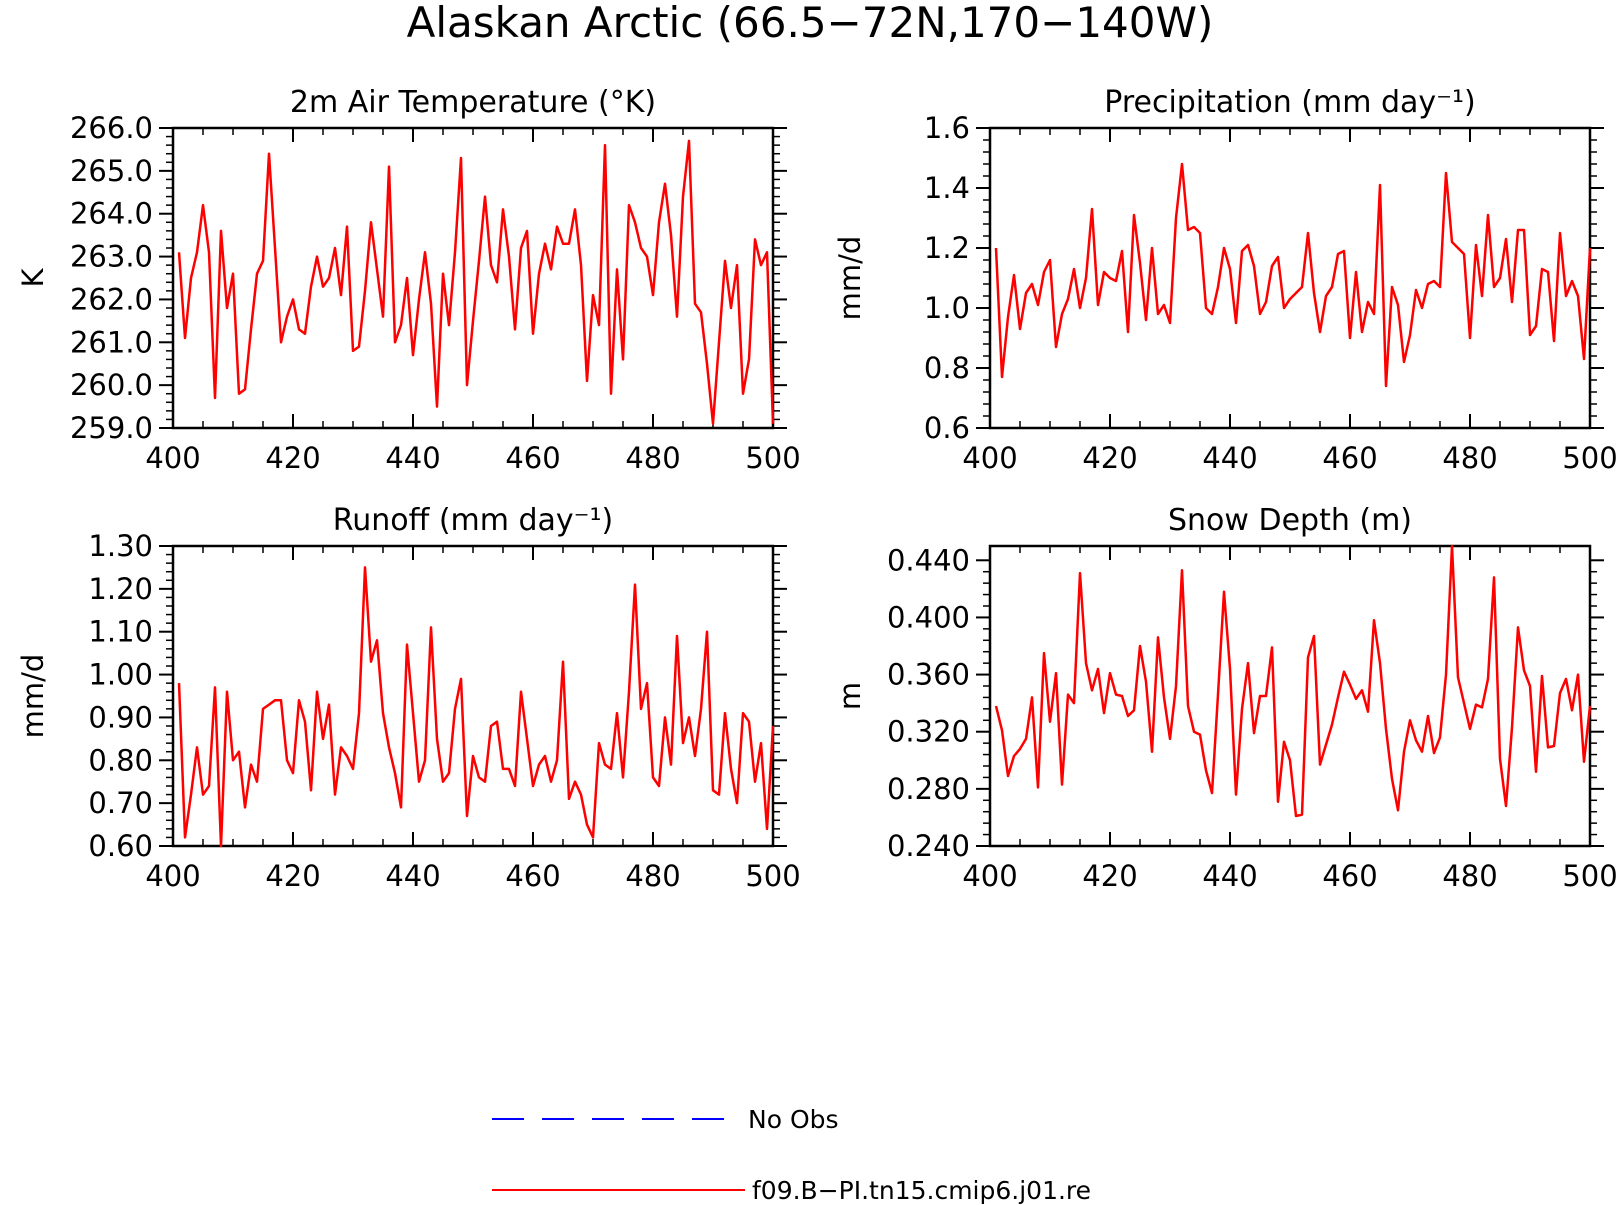  I want to click on y-tick-label: 266.0, so click(111, 128).